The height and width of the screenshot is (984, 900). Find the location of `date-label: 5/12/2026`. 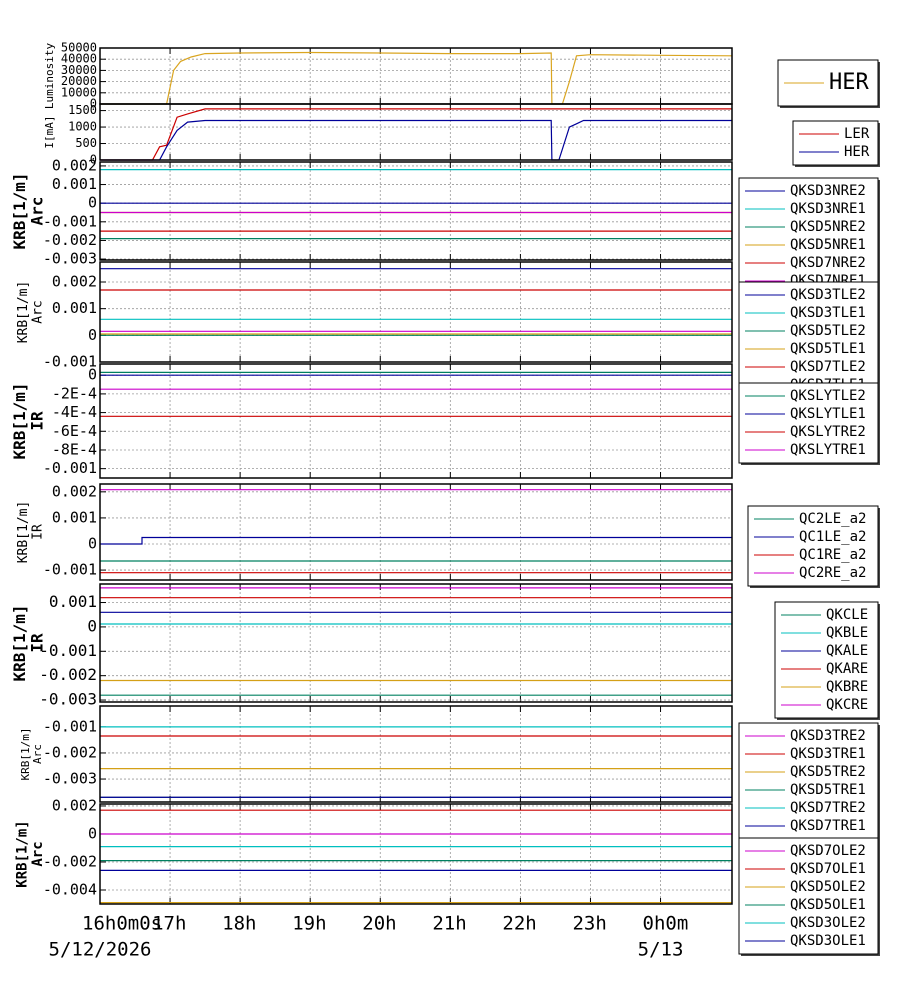

date-label: 5/12/2026 is located at coordinates (100, 950).